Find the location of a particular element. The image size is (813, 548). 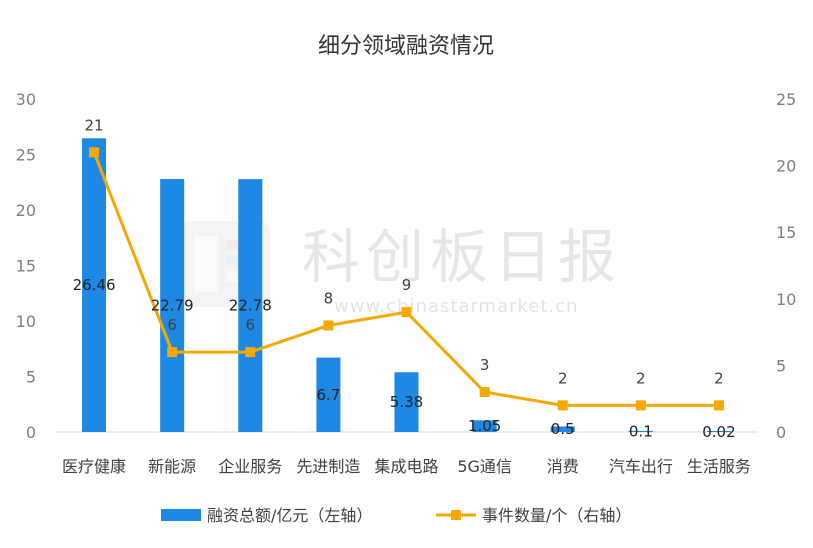

legend-item-line: 事件数量/个（右轴） is located at coordinates (533, 515).